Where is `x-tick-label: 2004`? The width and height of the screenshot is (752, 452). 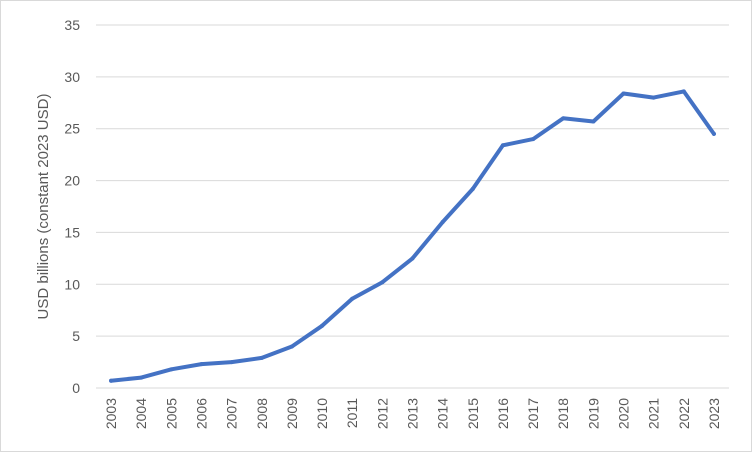
x-tick-label: 2004 is located at coordinates (141, 413).